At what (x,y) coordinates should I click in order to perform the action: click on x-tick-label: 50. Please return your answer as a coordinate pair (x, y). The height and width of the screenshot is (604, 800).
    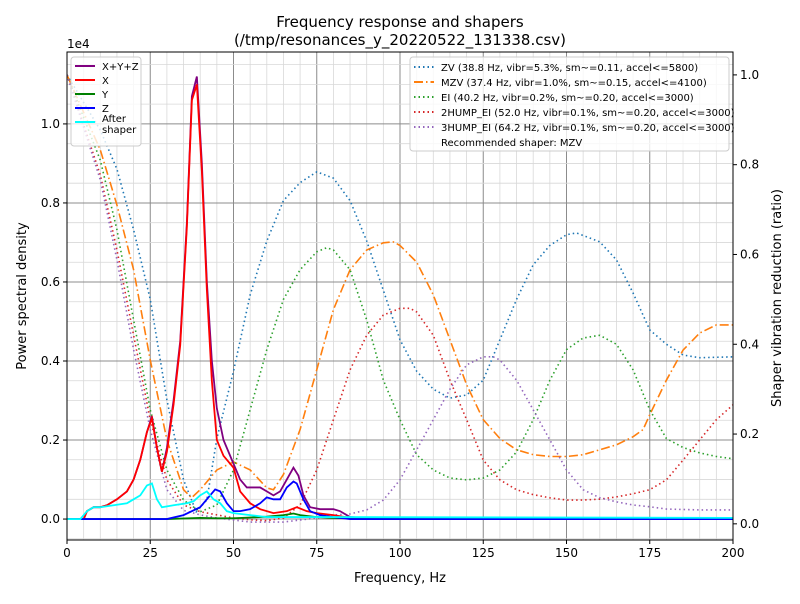
    Looking at the image, I should click on (233, 553).